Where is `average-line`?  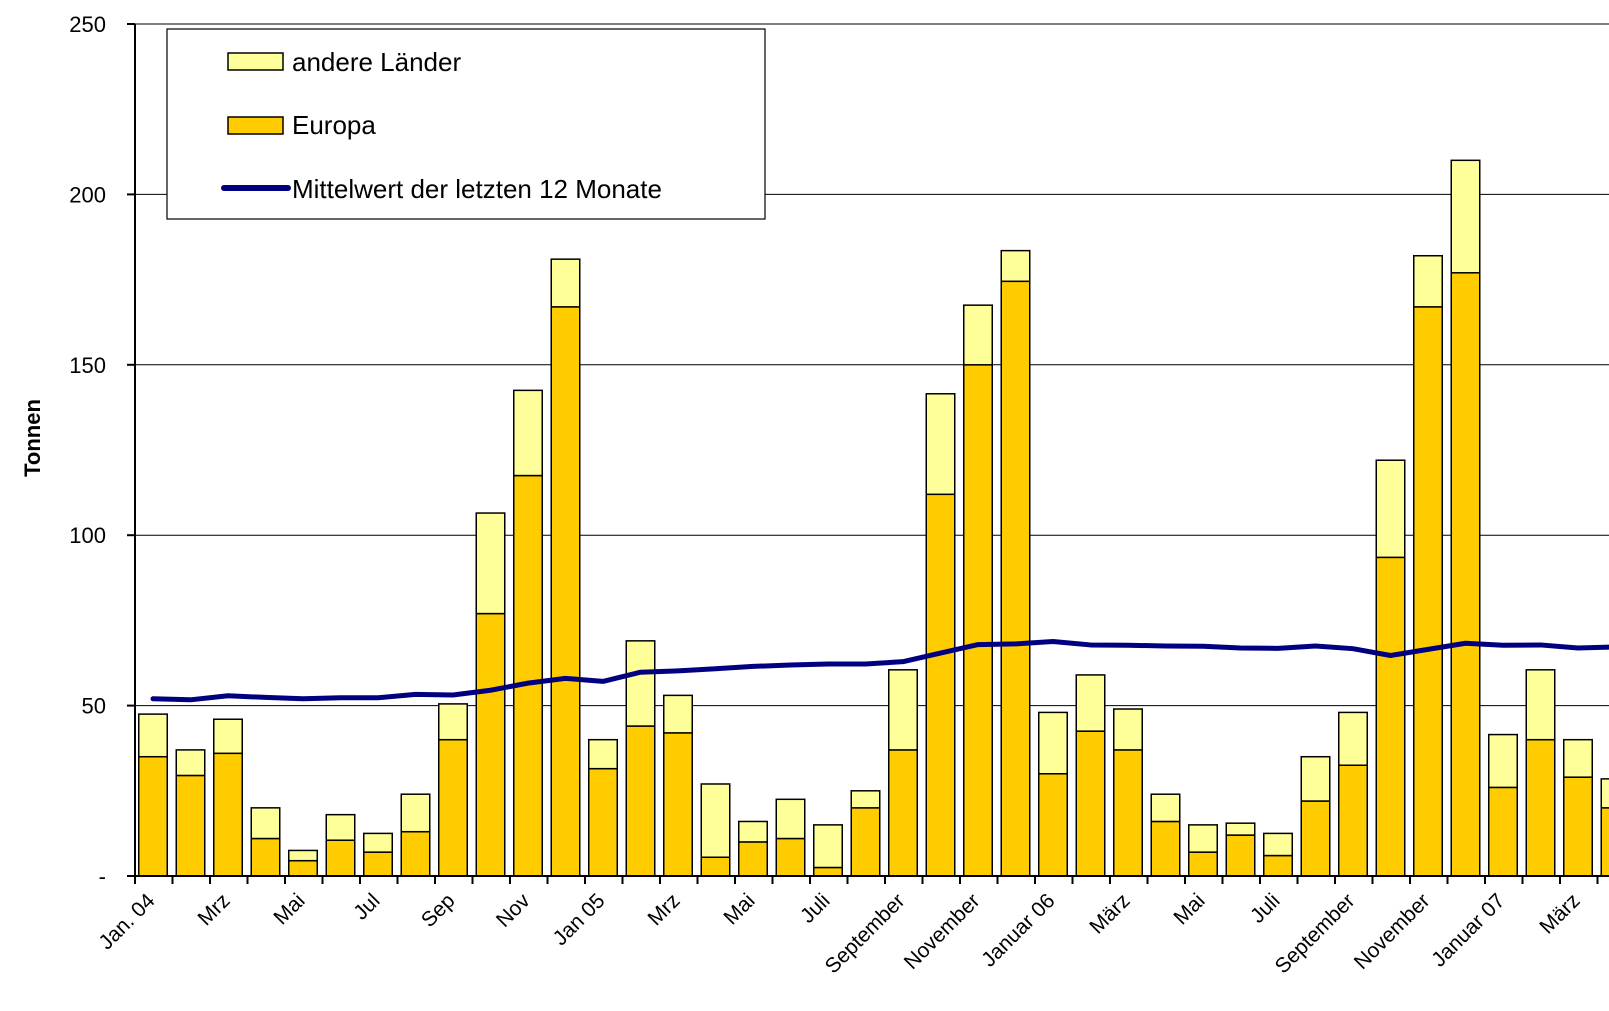
average-line is located at coordinates (879, 671).